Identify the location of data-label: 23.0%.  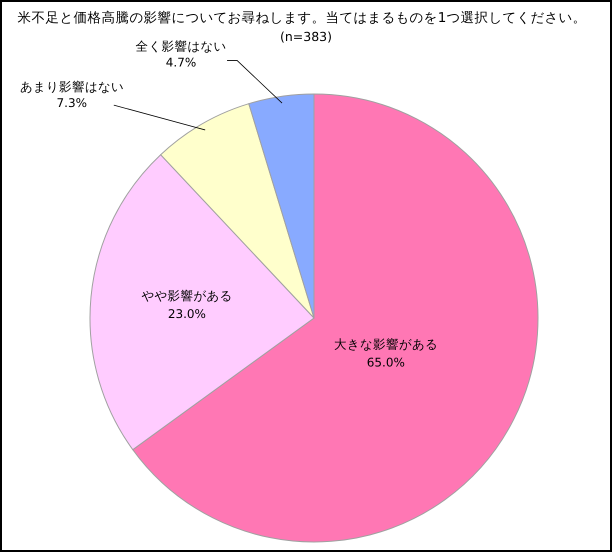
(187, 313).